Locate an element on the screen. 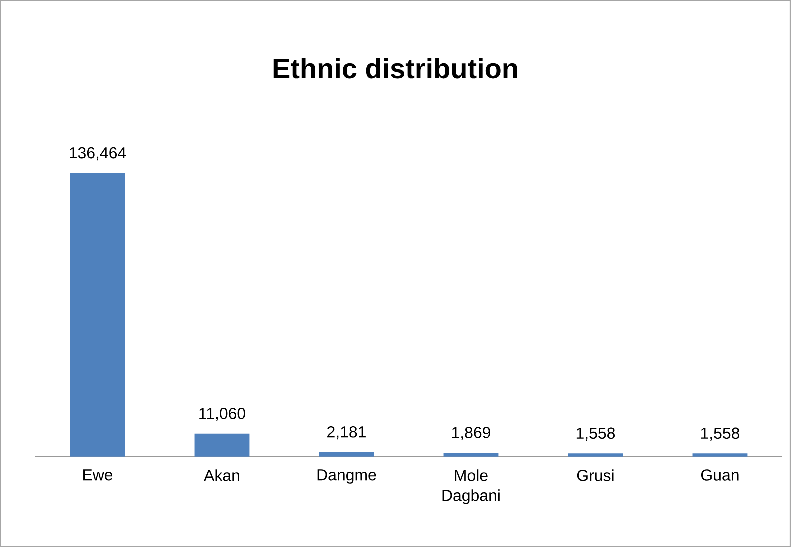  x-tick-label: Grusi is located at coordinates (595, 475).